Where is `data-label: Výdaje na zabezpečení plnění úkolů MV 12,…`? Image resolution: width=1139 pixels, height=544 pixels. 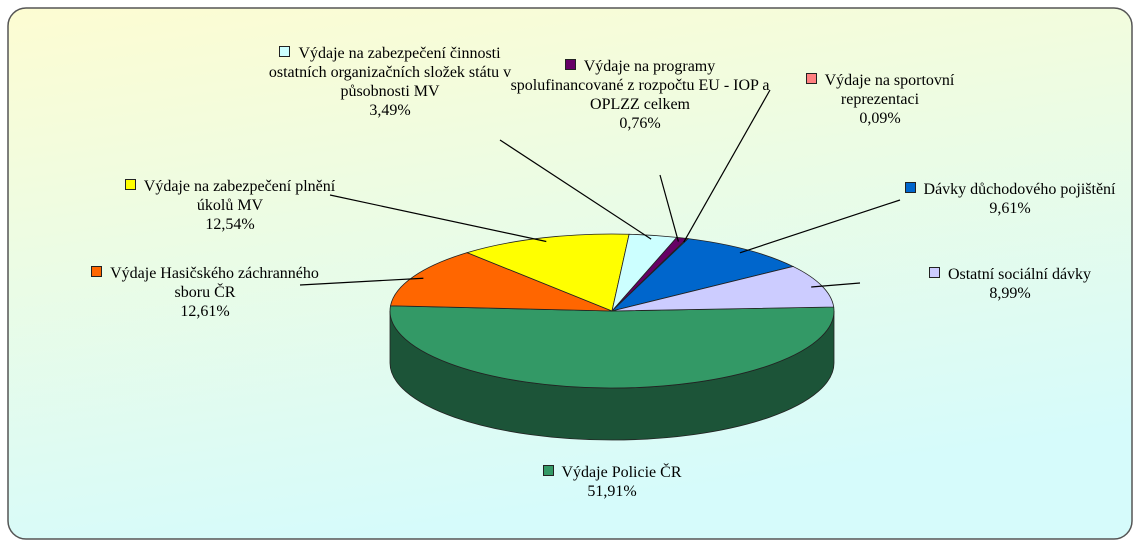 data-label: Výdaje na zabezpečení plnění úkolů MV 12,… is located at coordinates (230, 205).